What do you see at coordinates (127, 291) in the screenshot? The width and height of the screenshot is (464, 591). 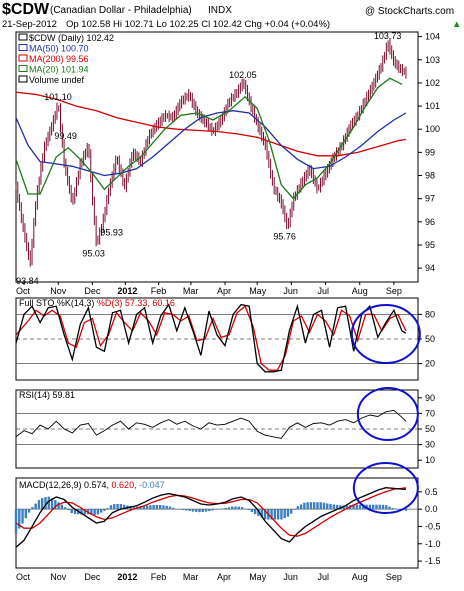 I see `month-label: 2012` at bounding box center [127, 291].